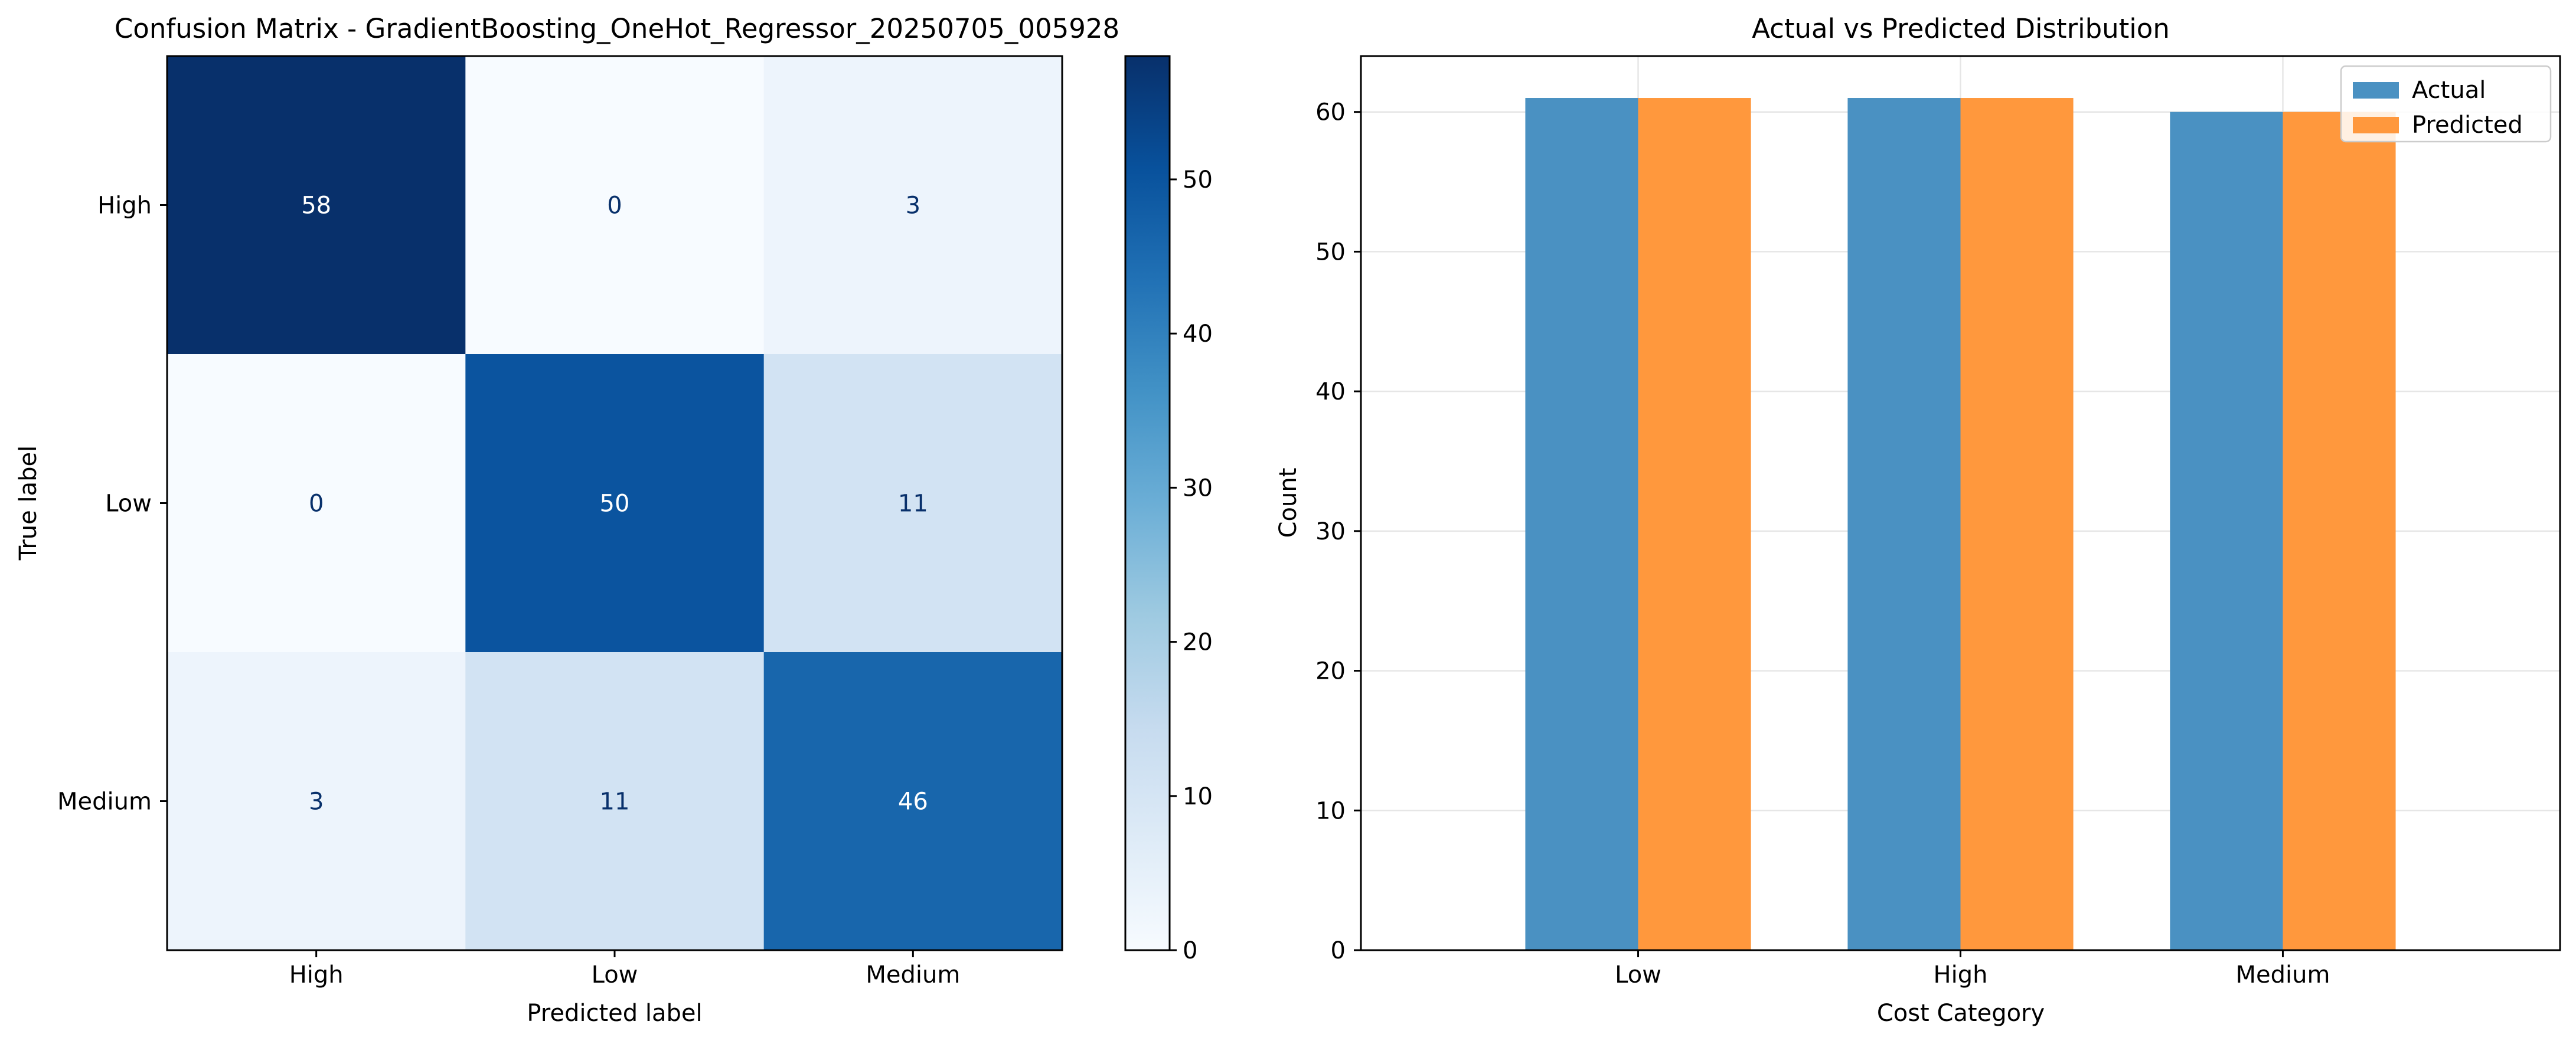 The height and width of the screenshot is (1044, 2576). What do you see at coordinates (316, 975) in the screenshot?
I see `confusion-matrix-x-tick-label: High` at bounding box center [316, 975].